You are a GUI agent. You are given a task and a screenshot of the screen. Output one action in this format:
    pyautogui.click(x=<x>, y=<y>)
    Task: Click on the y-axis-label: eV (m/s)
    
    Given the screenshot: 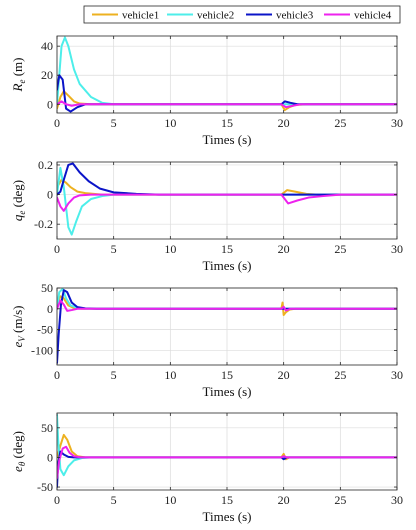 What is the action you would take?
    pyautogui.click(x=18, y=327)
    